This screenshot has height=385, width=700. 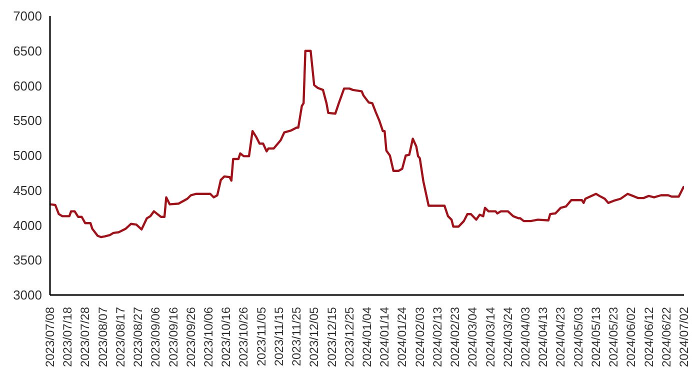 I want to click on x-tick-label: 2023/12/05, so click(x=314, y=337).